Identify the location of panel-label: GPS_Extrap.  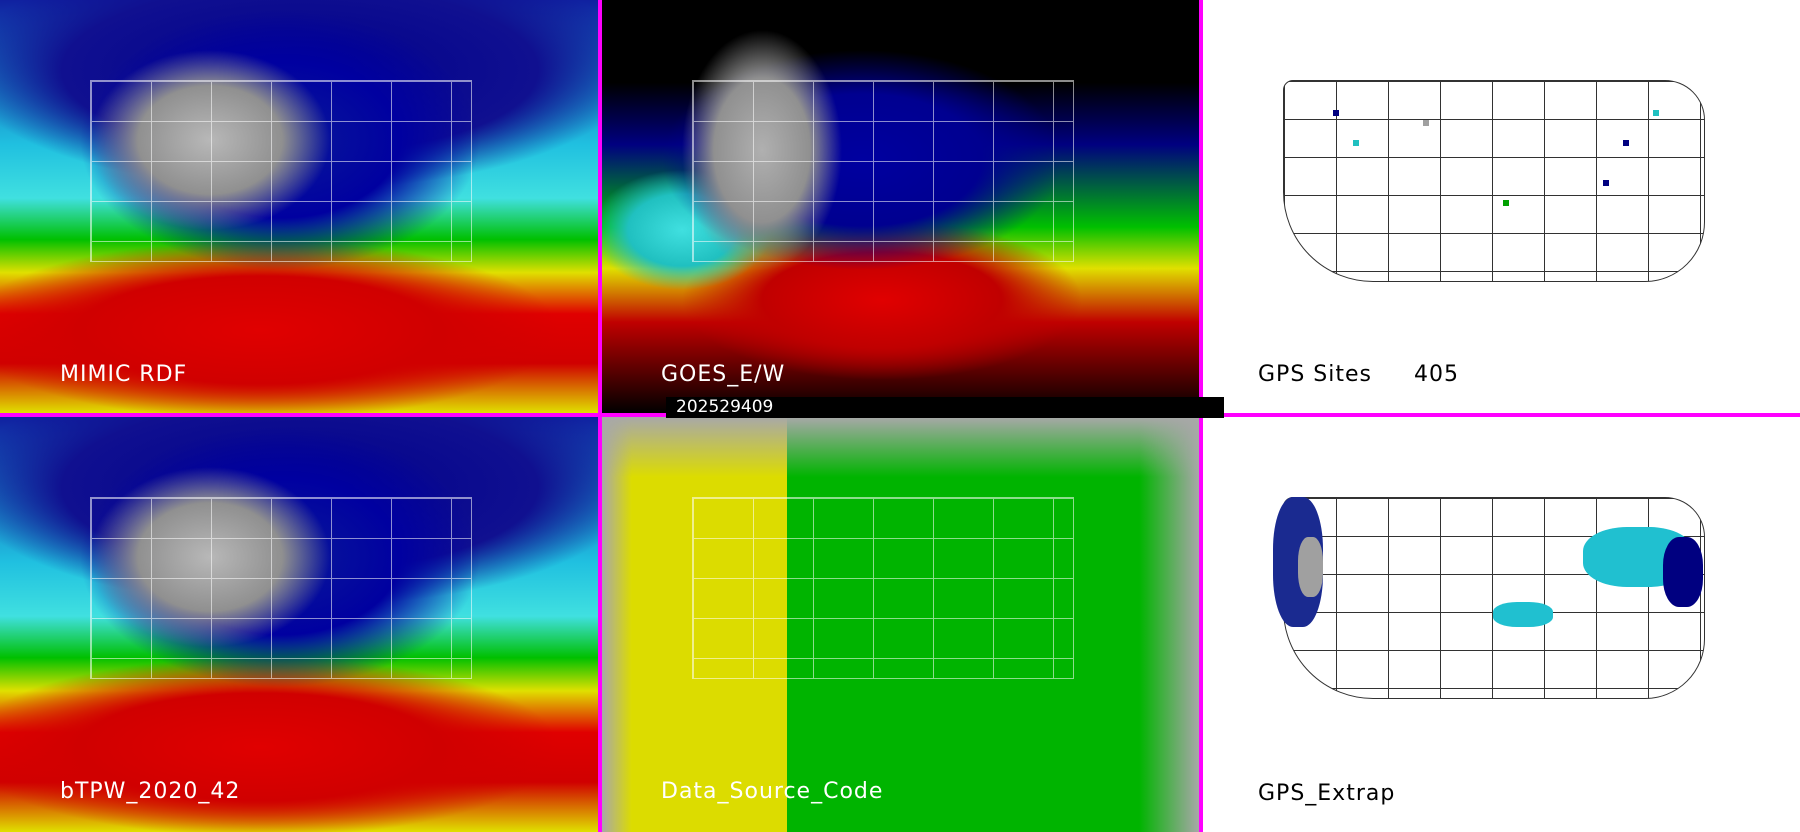
(1327, 793).